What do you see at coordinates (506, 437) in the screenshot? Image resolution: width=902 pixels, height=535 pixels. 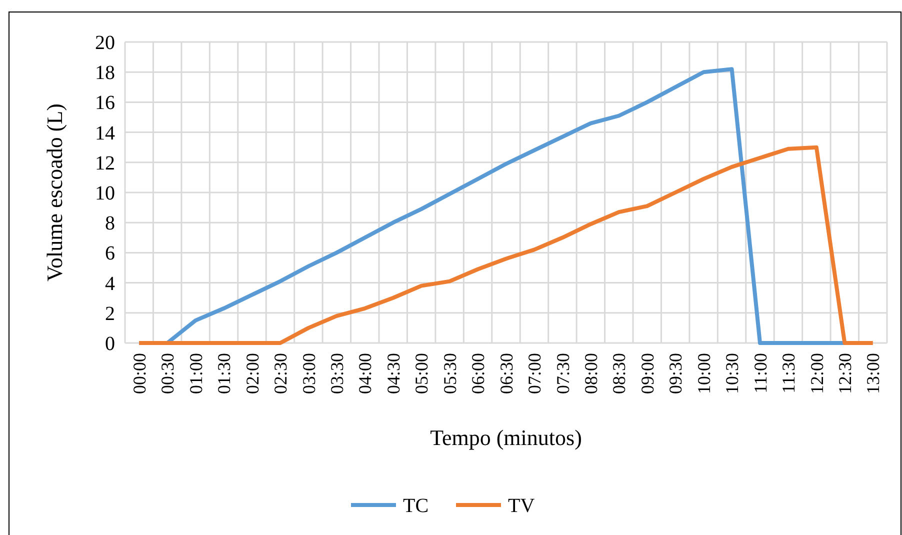 I see `x-axis-title: Tempo (minutos)` at bounding box center [506, 437].